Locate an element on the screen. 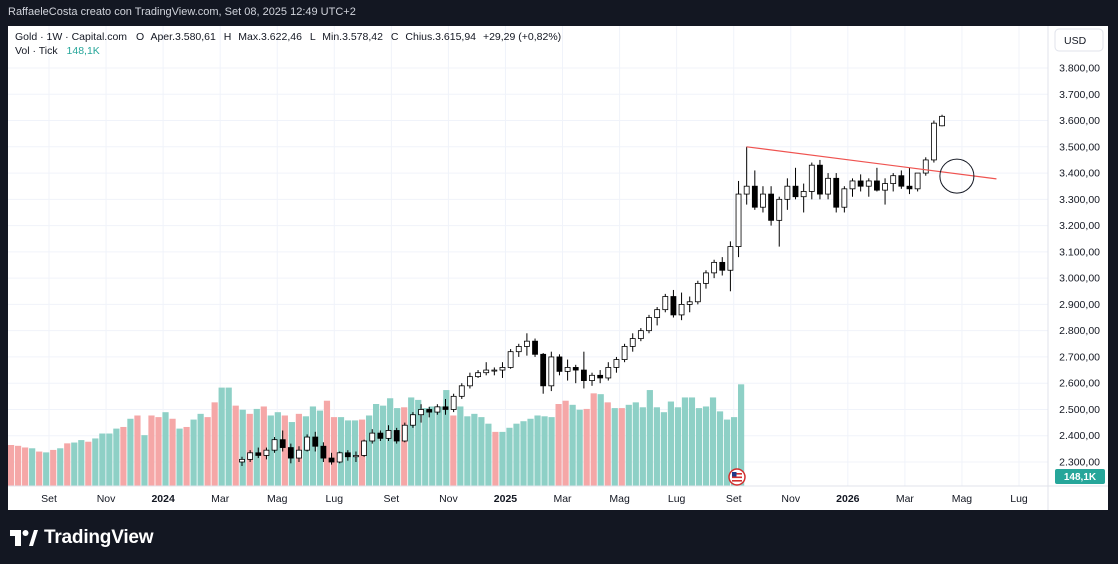 This screenshot has height=564, width=1118. volume-badge: 148,1K is located at coordinates (1080, 476).